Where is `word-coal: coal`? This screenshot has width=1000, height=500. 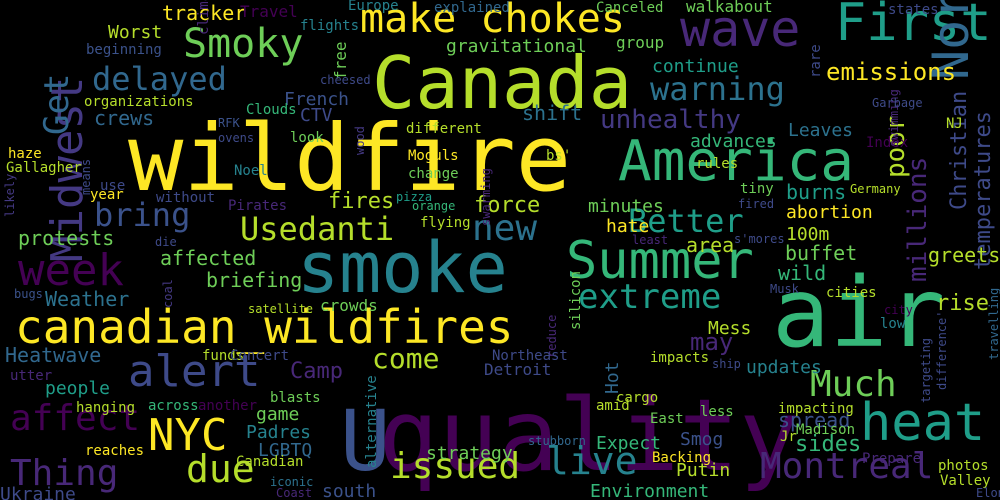
word-coal: coal is located at coordinates (168, 293).